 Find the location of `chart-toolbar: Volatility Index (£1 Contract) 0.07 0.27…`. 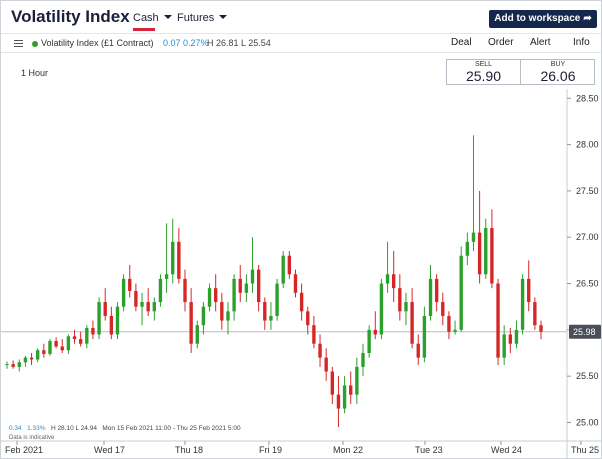

chart-toolbar: Volatility Index (£1 Contract) 0.07 0.27… is located at coordinates (301, 43).